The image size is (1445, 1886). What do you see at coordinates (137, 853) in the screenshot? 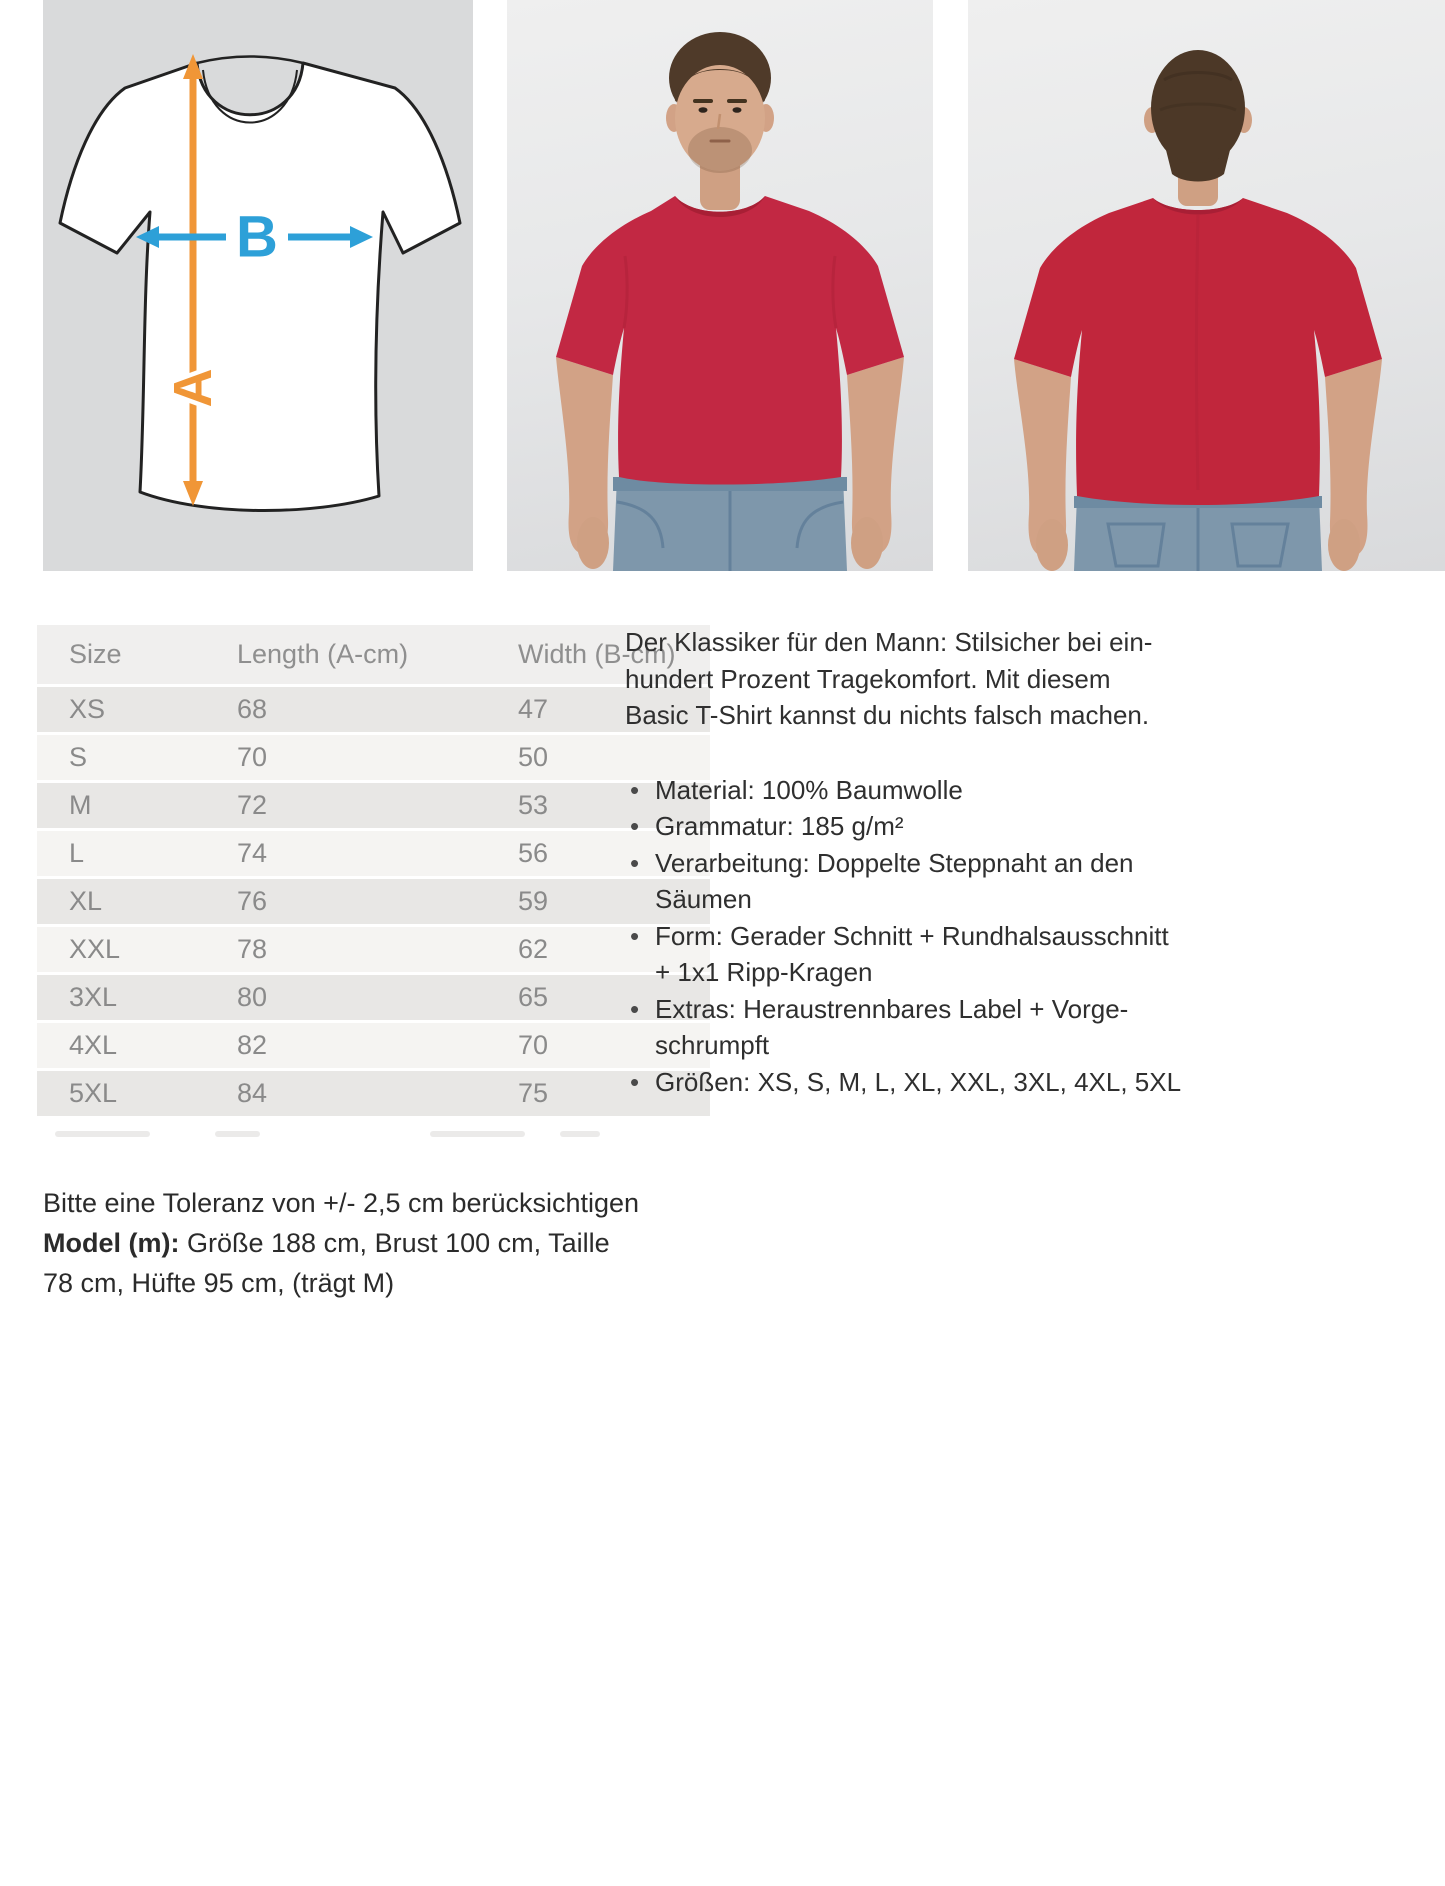
I see `size-cell: L` at bounding box center [137, 853].